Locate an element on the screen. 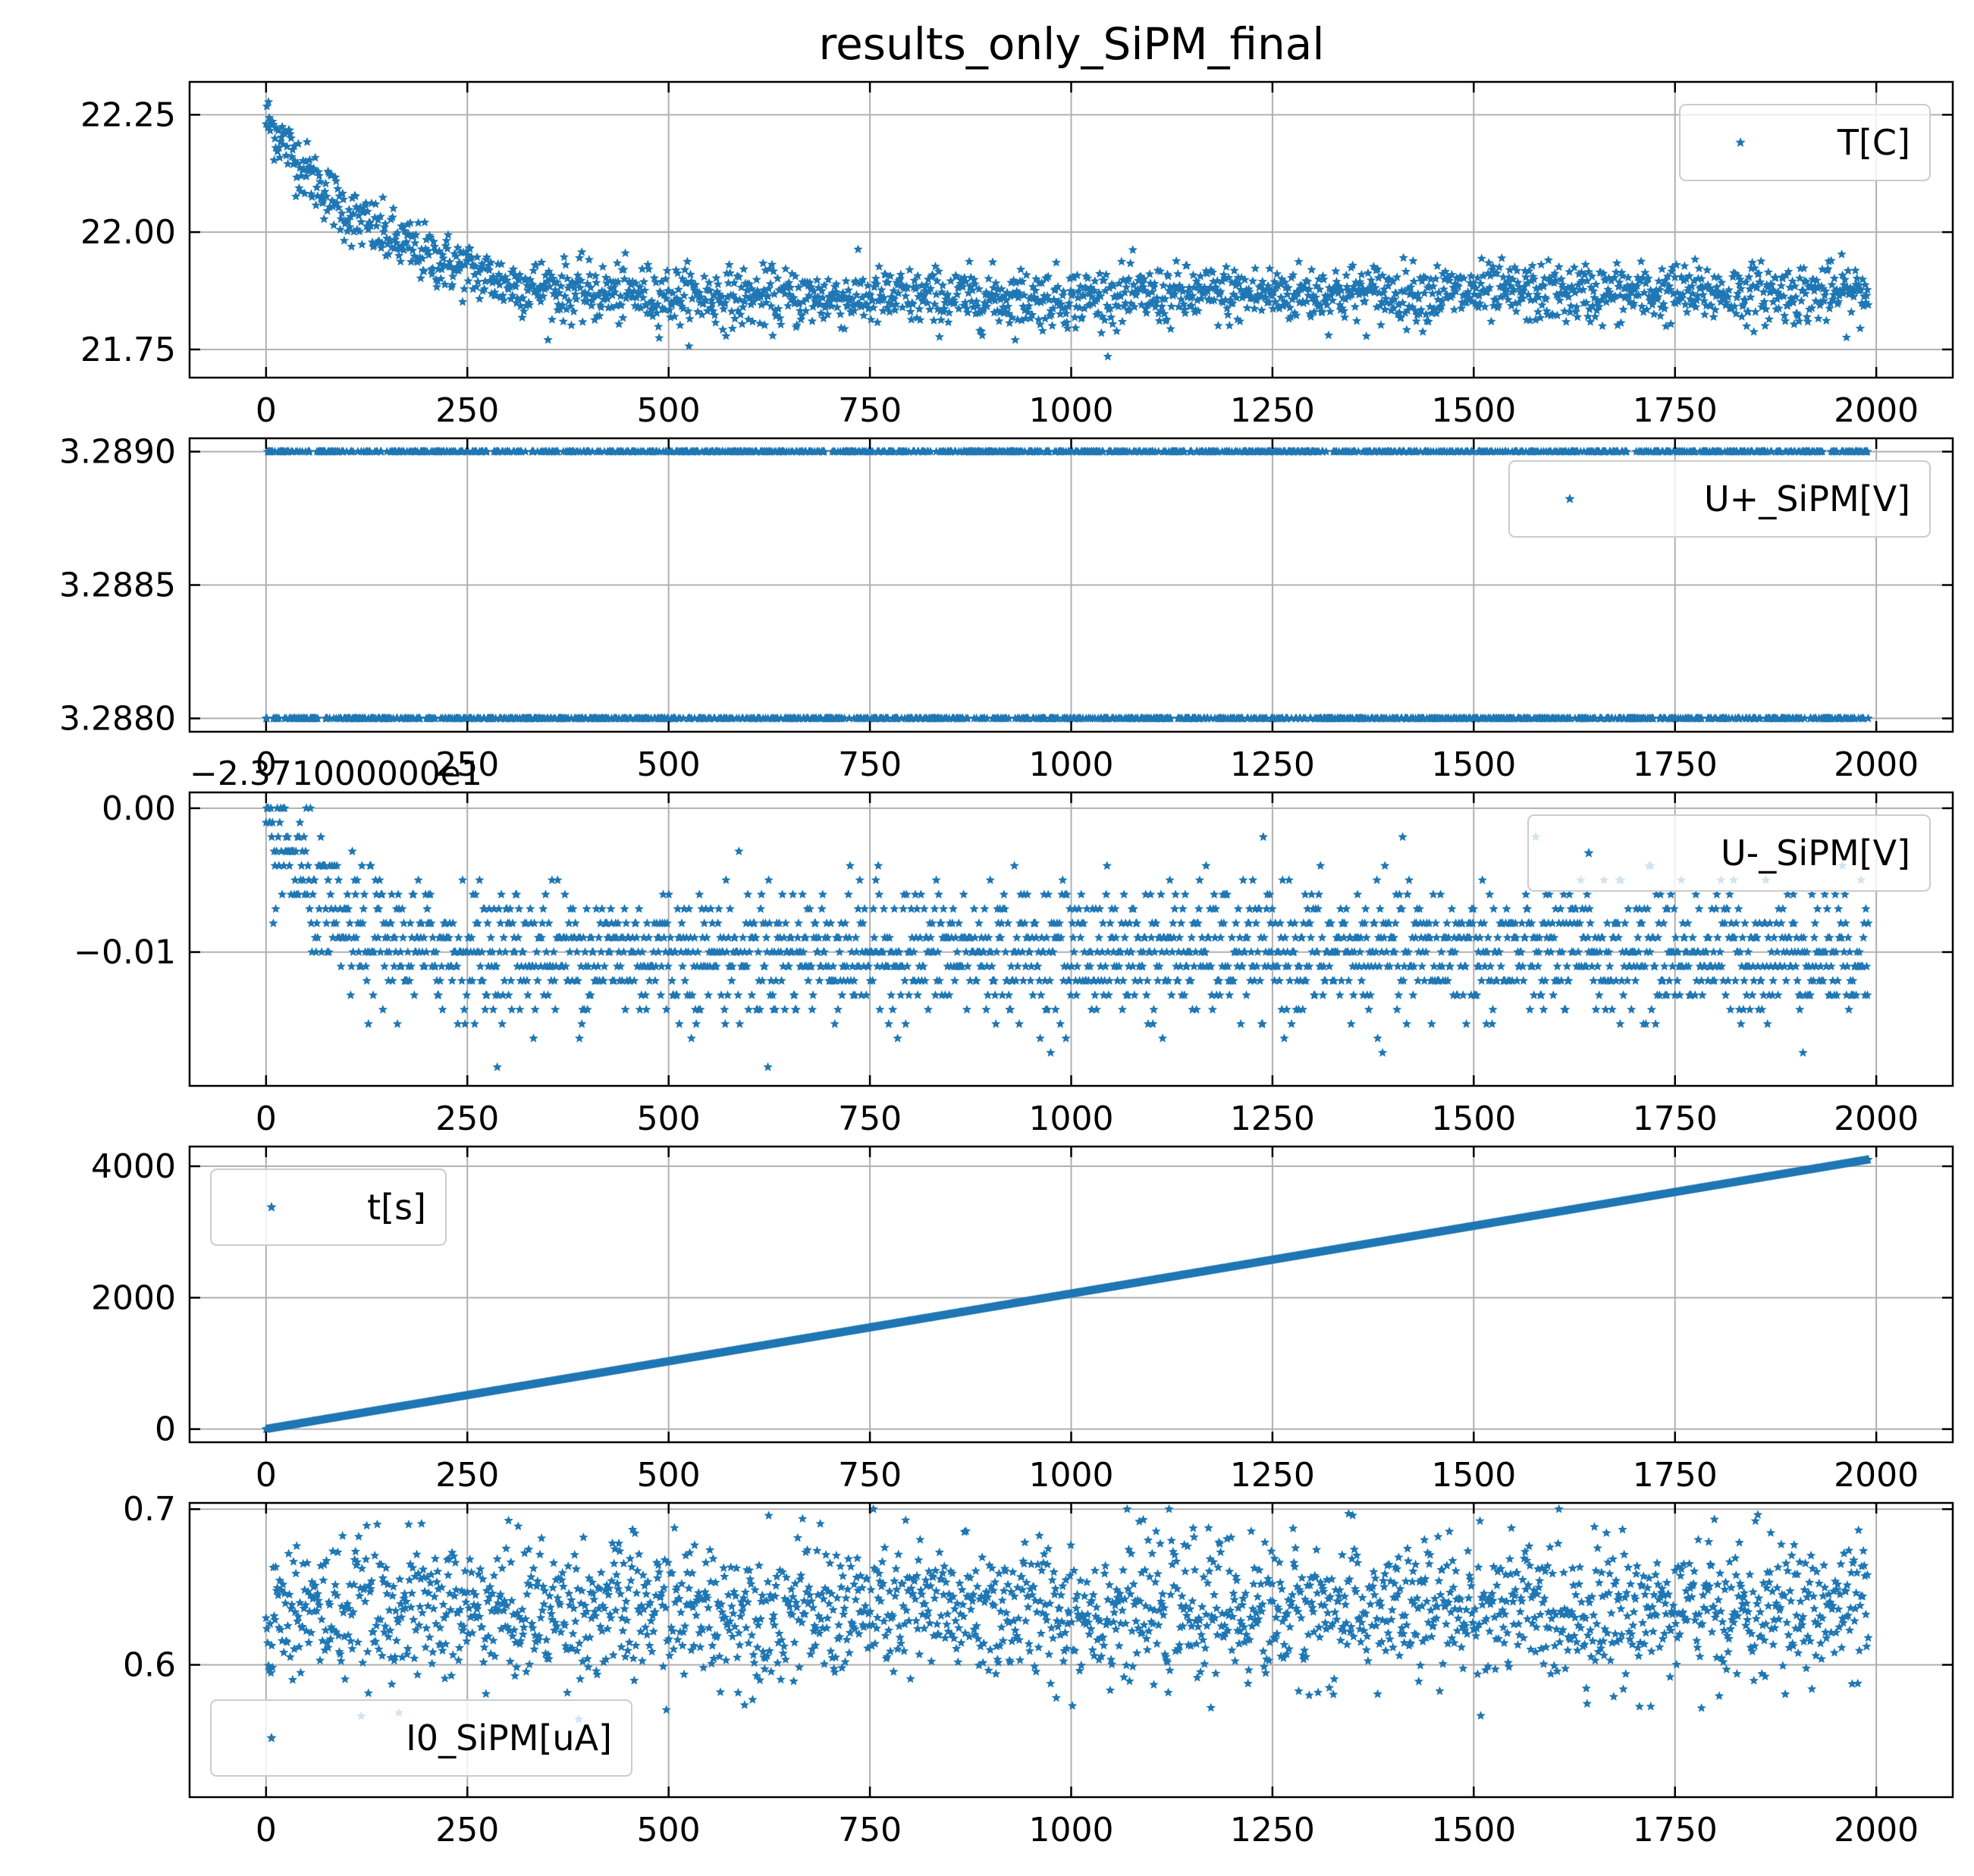 The width and height of the screenshot is (1974, 1876). legend: T[C] is located at coordinates (1805, 142).